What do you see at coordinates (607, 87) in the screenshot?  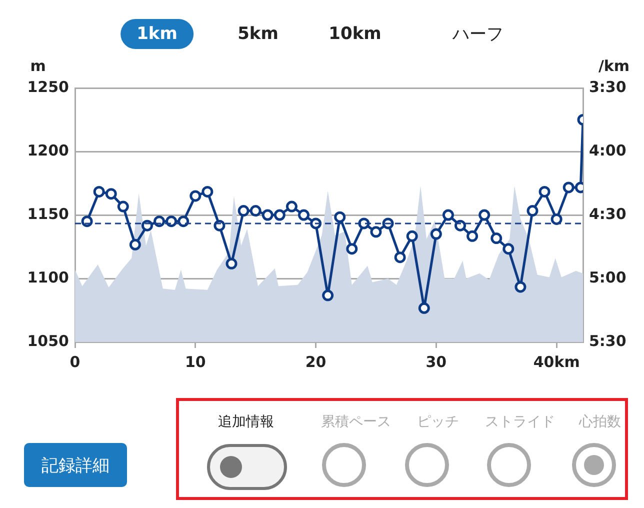 I see `y2-tick-label: 3:30` at bounding box center [607, 87].